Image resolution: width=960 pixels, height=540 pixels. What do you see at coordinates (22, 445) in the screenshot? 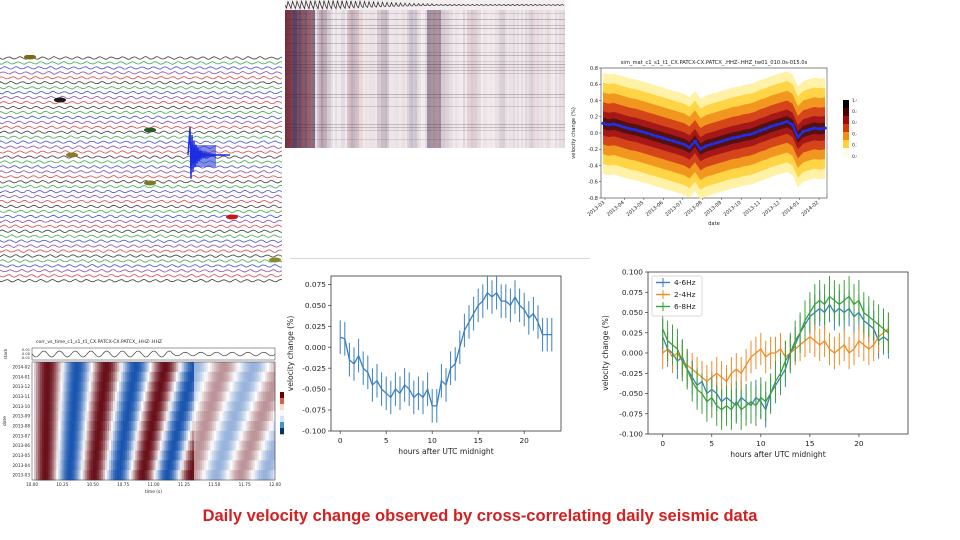
I see `corr-y-tick-label: 2013-06` at bounding box center [22, 445].